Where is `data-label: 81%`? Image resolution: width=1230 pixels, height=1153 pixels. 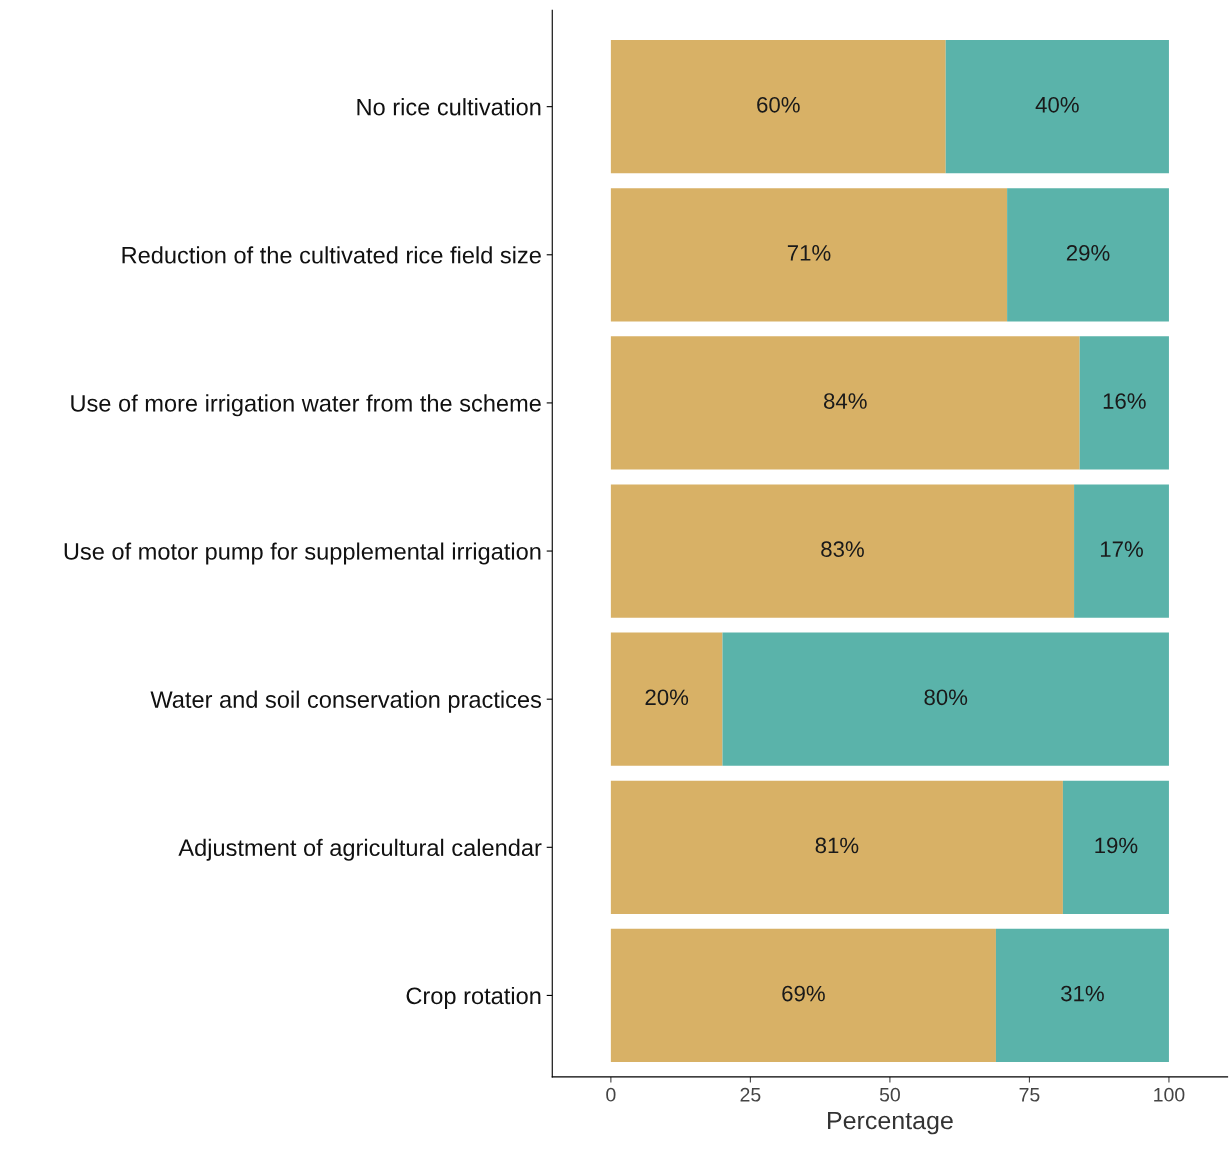
data-label: 81% is located at coordinates (837, 845).